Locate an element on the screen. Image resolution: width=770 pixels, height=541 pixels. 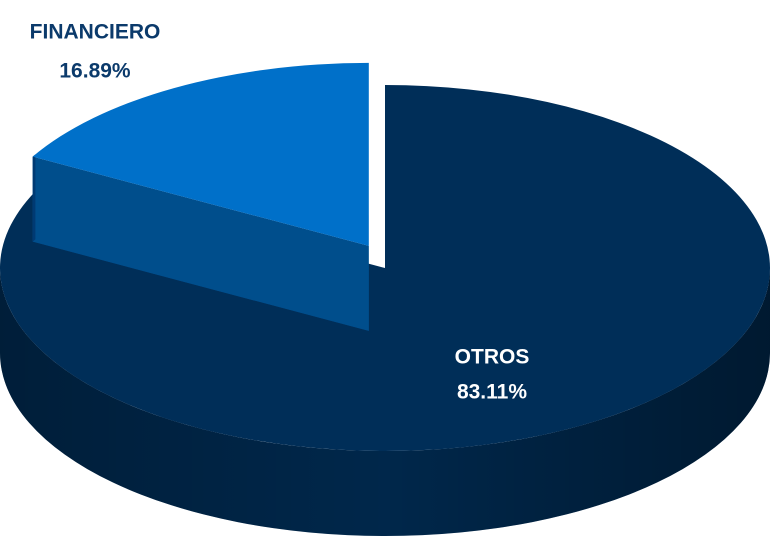
slice-side is located at coordinates (34, 198).